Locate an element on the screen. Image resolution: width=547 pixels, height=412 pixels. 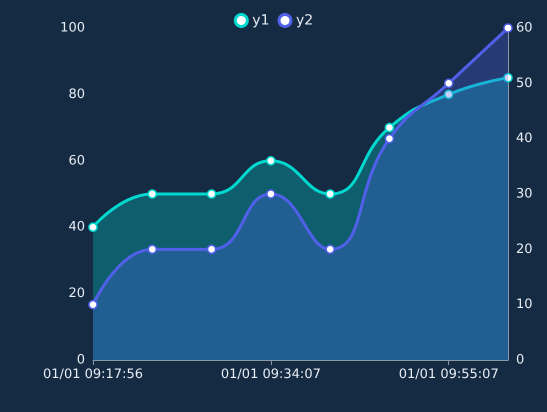
y2-tick-label: 60 is located at coordinates (524, 28).